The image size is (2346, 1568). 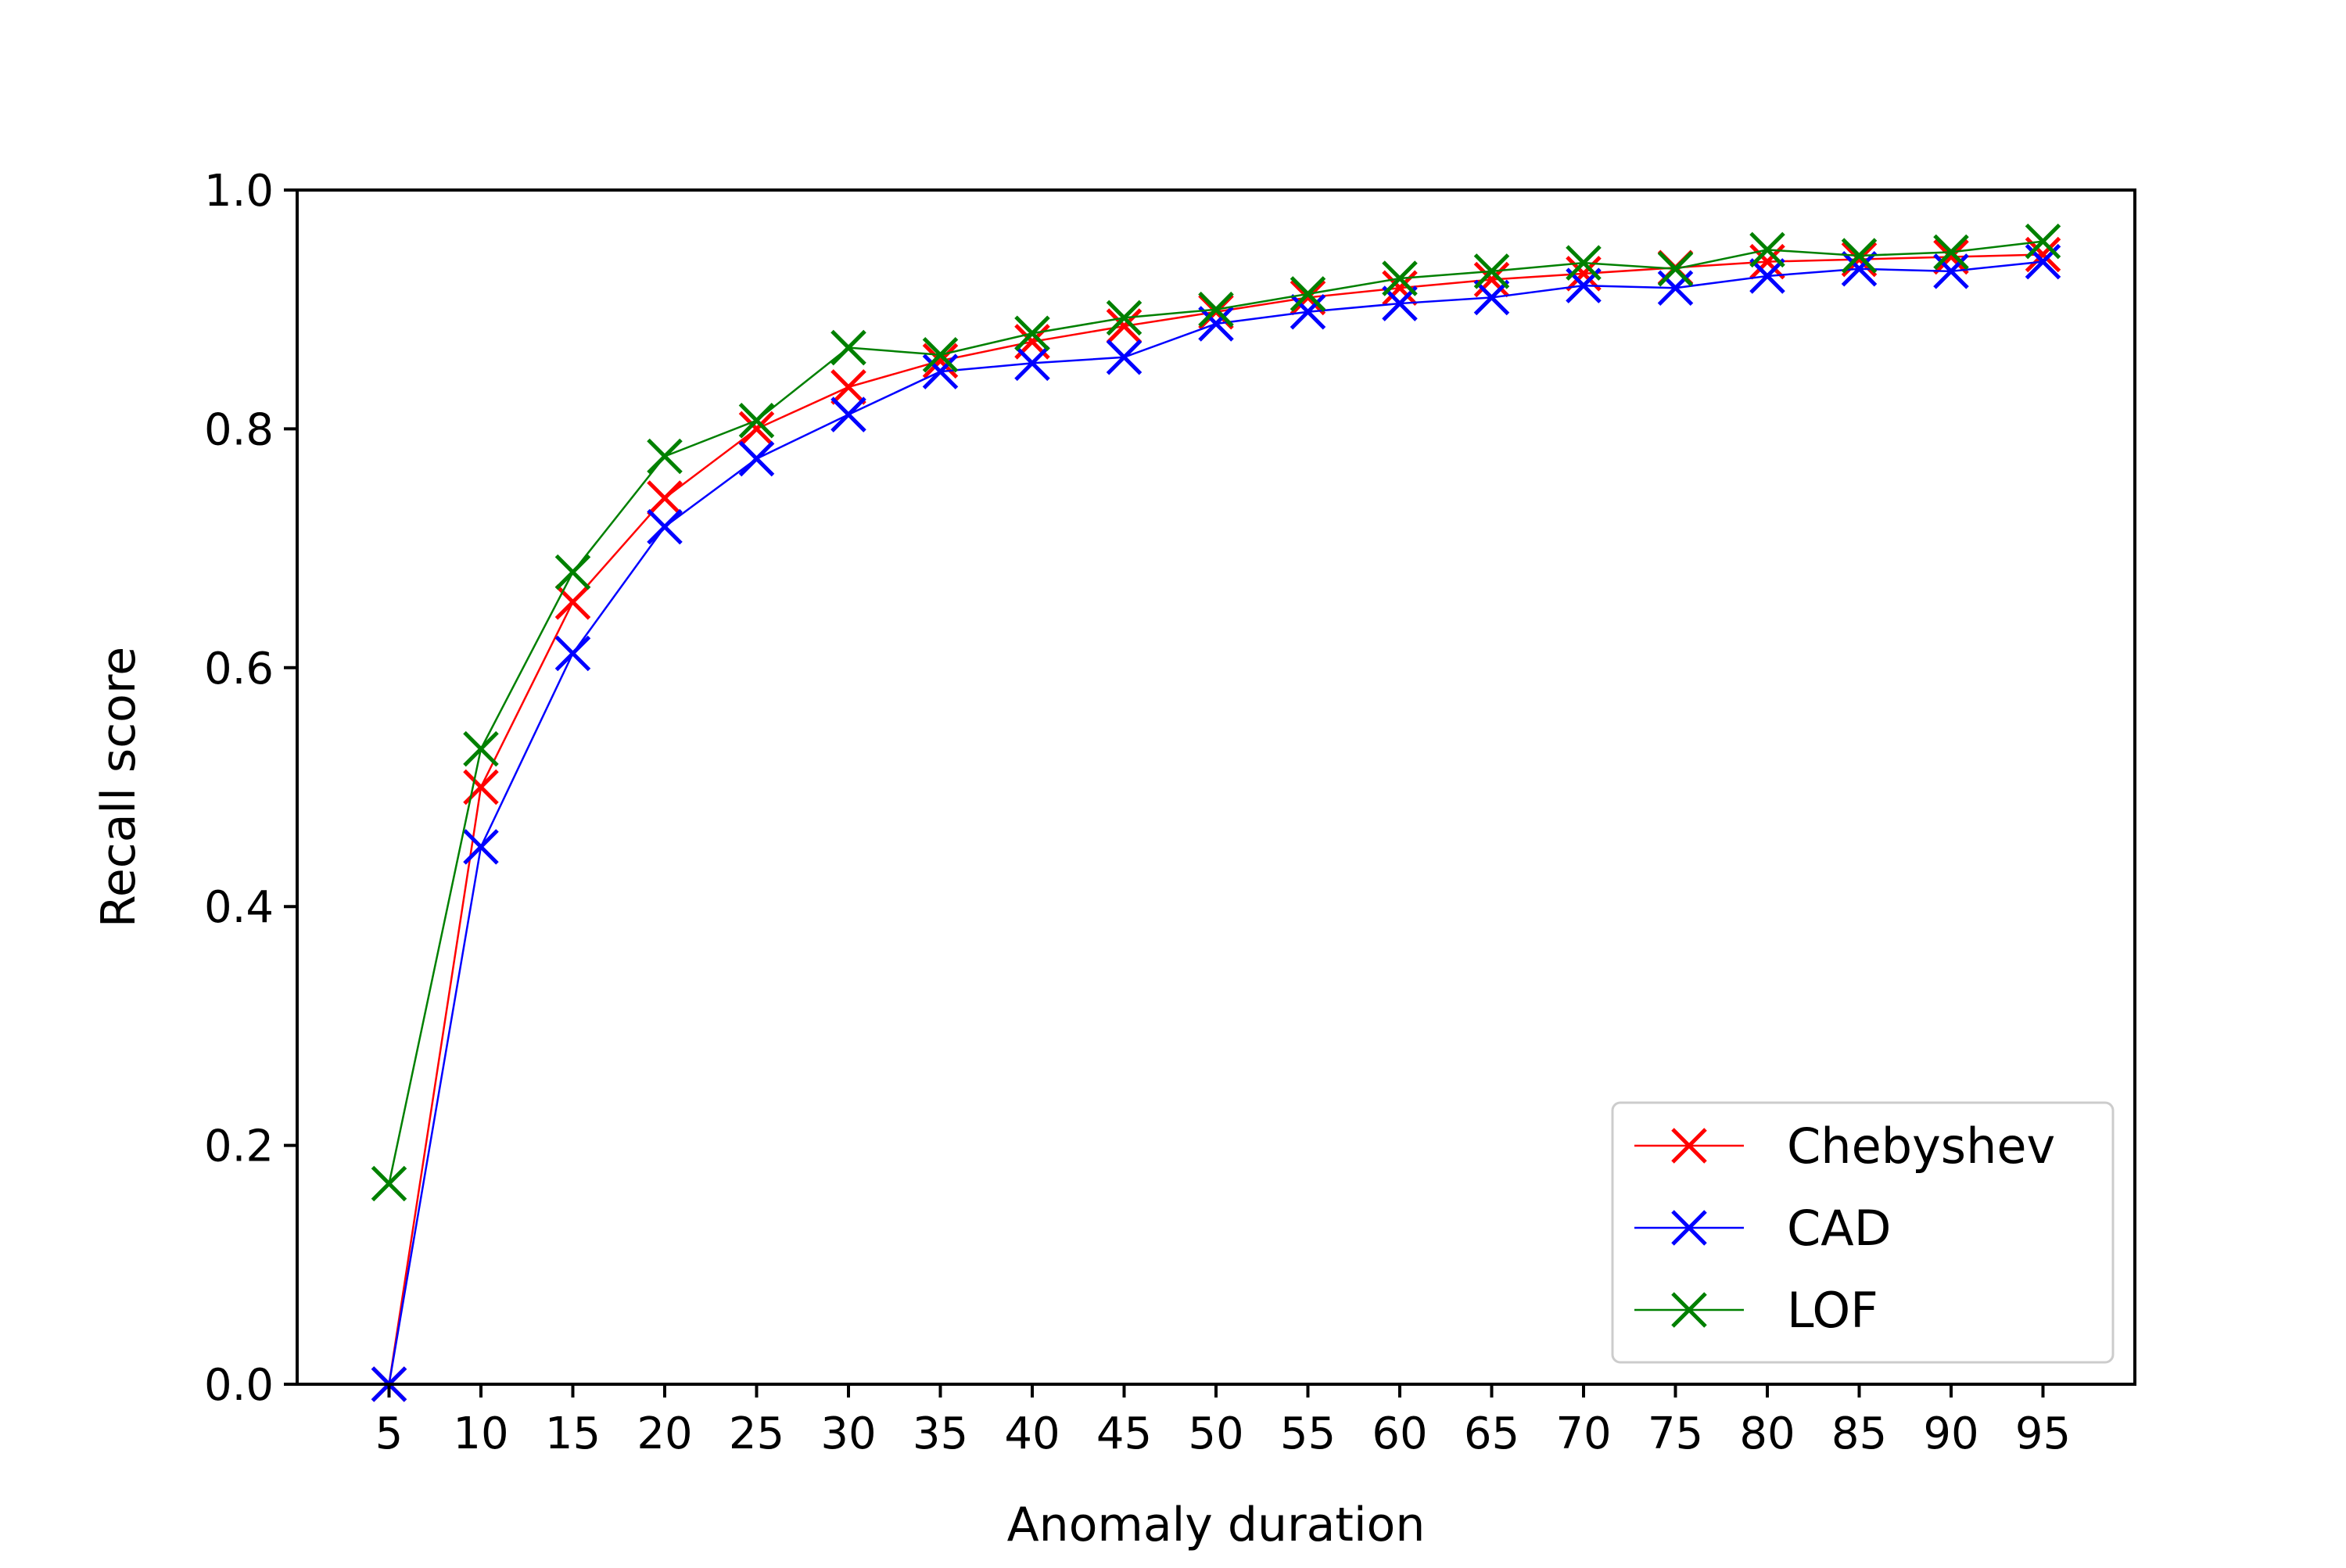 What do you see at coordinates (119, 787) in the screenshot?
I see `y-axis-label: Recall score` at bounding box center [119, 787].